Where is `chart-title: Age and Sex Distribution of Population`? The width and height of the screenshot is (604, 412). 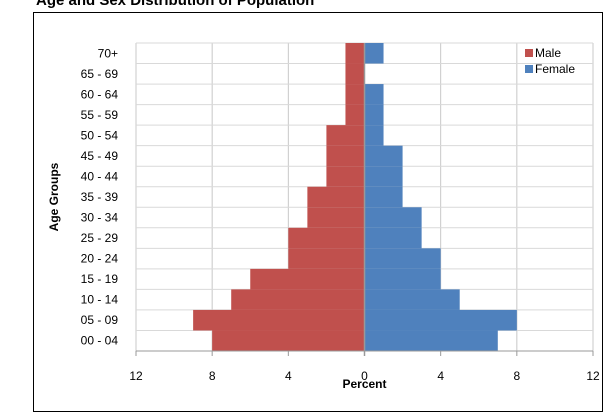 chart-title: Age and Sex Distribution of Population is located at coordinates (175, 4).